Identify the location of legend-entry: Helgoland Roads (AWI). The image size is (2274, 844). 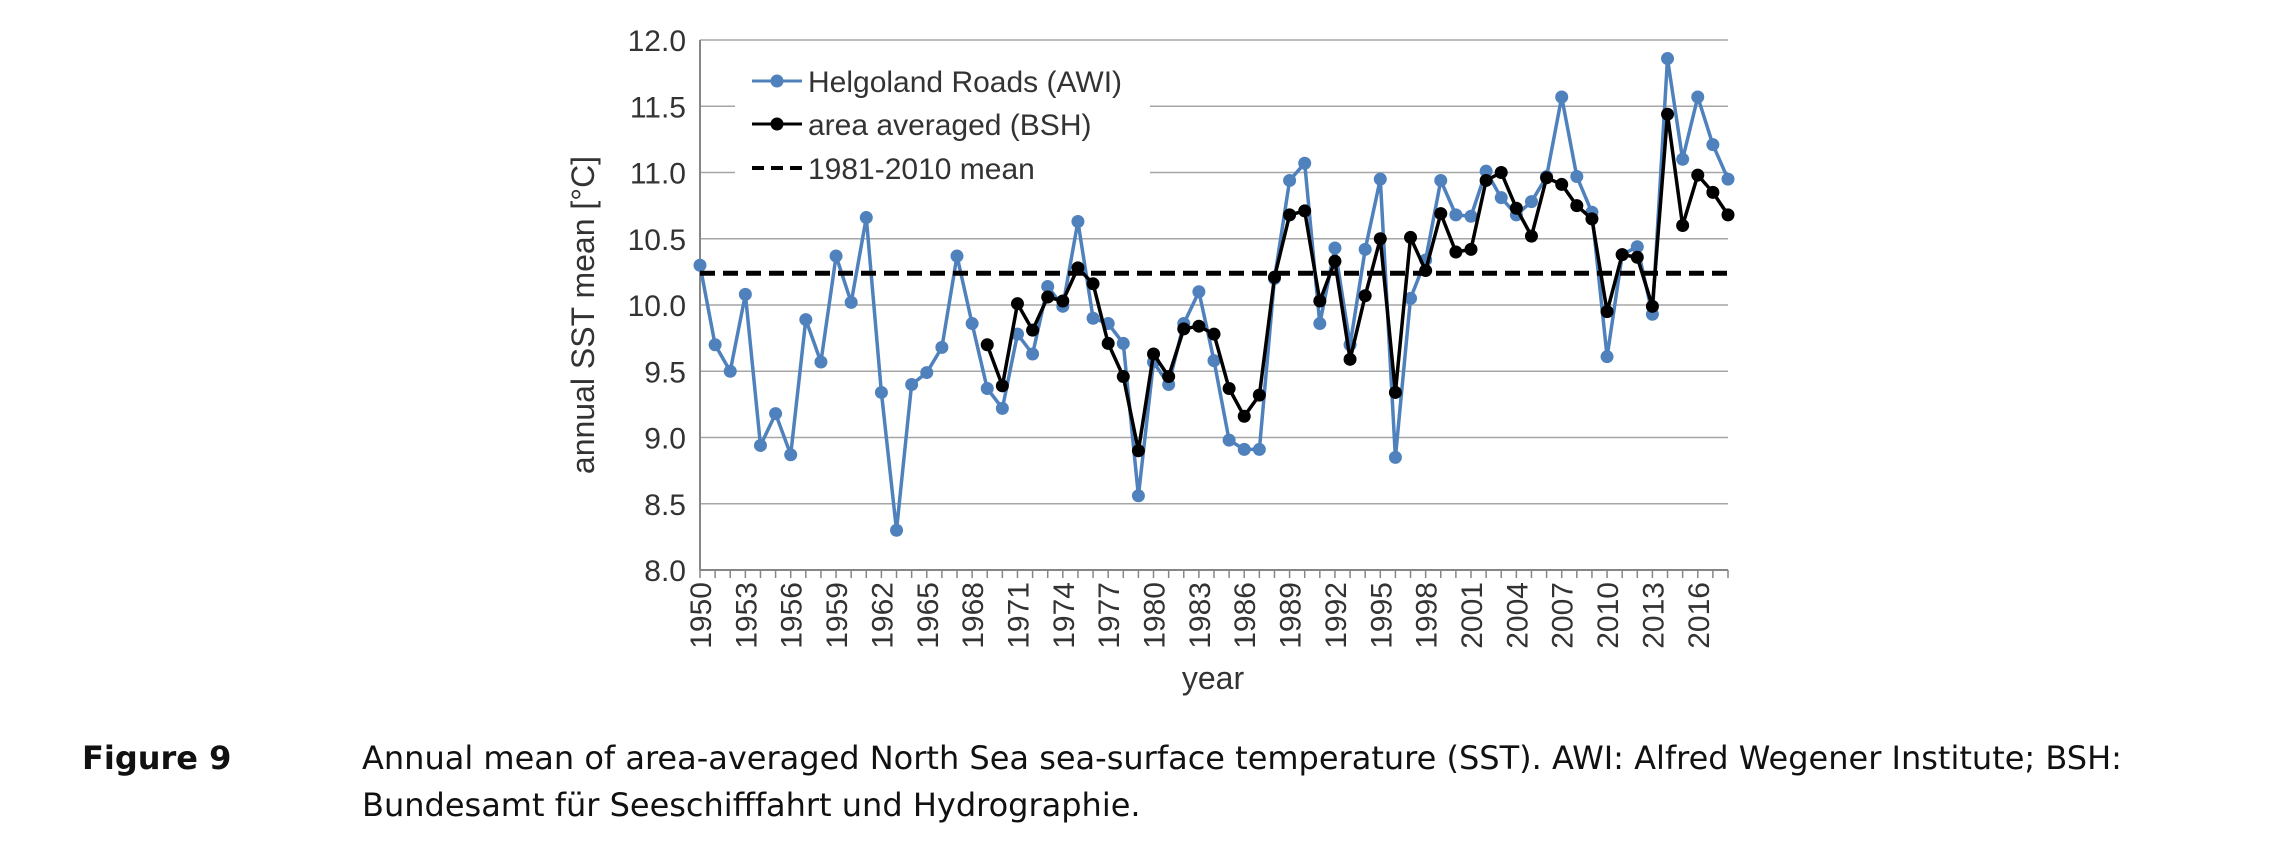
(965, 82).